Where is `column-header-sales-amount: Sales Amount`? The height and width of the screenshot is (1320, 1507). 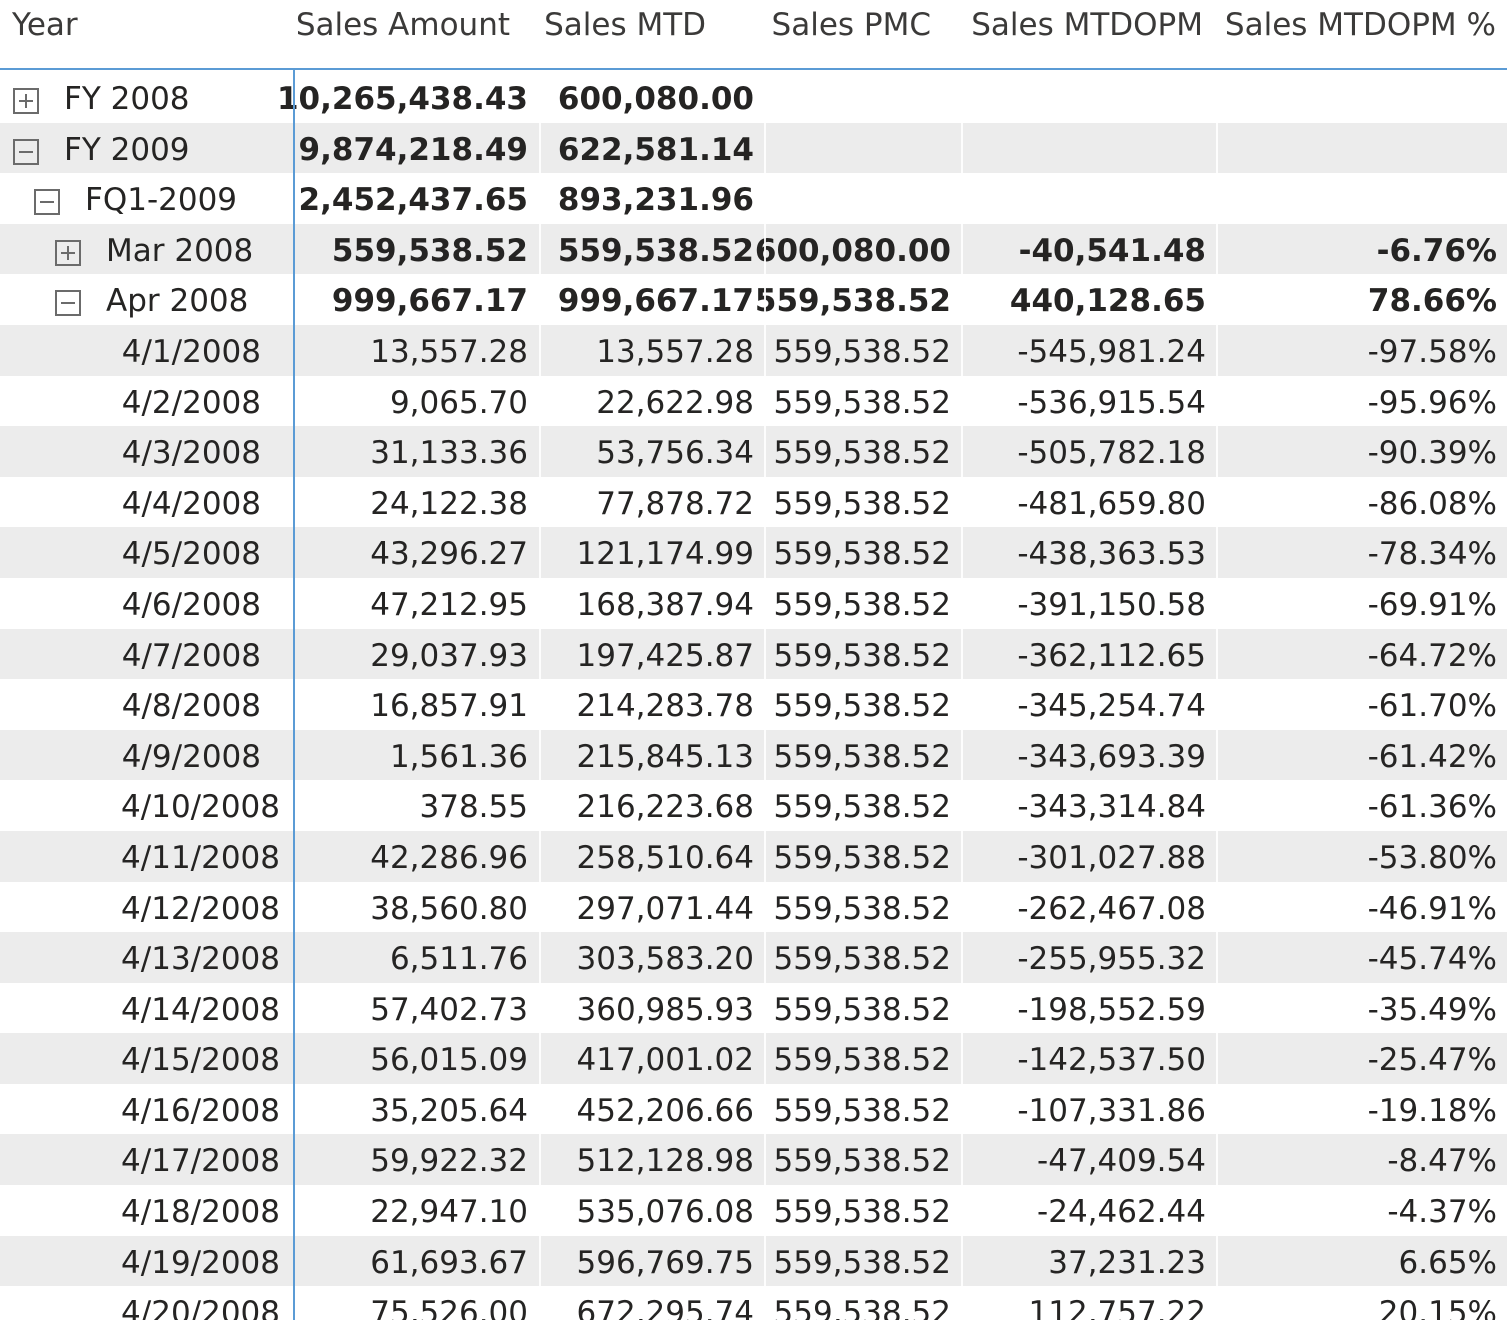
column-header-sales-amount: Sales Amount is located at coordinates (402, 25).